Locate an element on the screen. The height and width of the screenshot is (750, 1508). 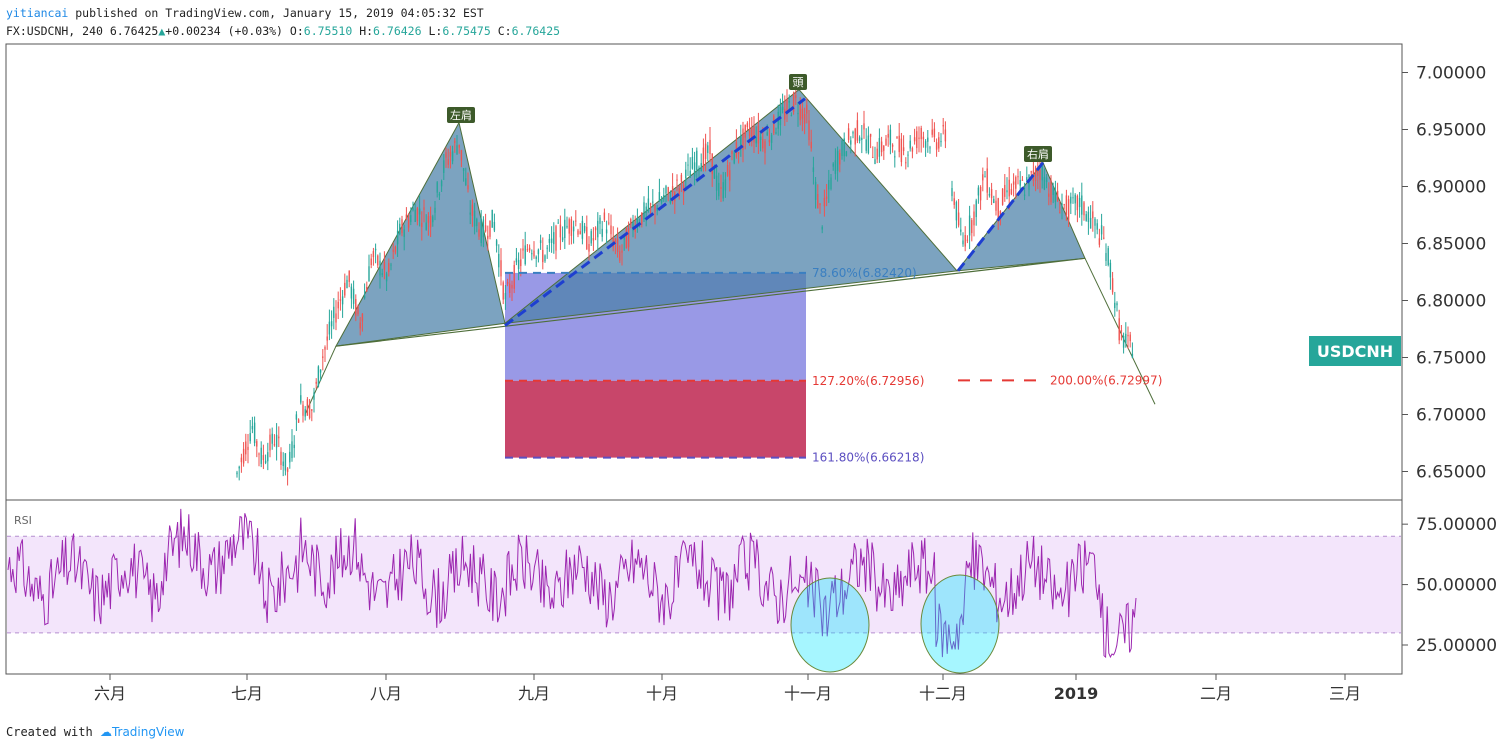
created-with-text: Created with is located at coordinates (49, 732).